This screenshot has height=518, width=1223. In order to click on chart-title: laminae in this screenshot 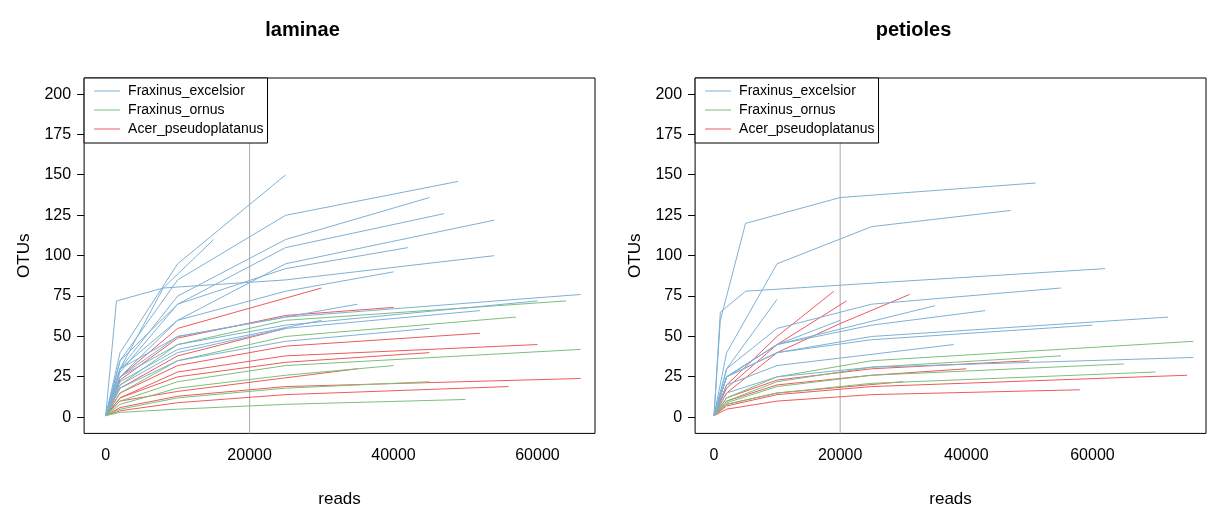, I will do `click(302, 28)`.